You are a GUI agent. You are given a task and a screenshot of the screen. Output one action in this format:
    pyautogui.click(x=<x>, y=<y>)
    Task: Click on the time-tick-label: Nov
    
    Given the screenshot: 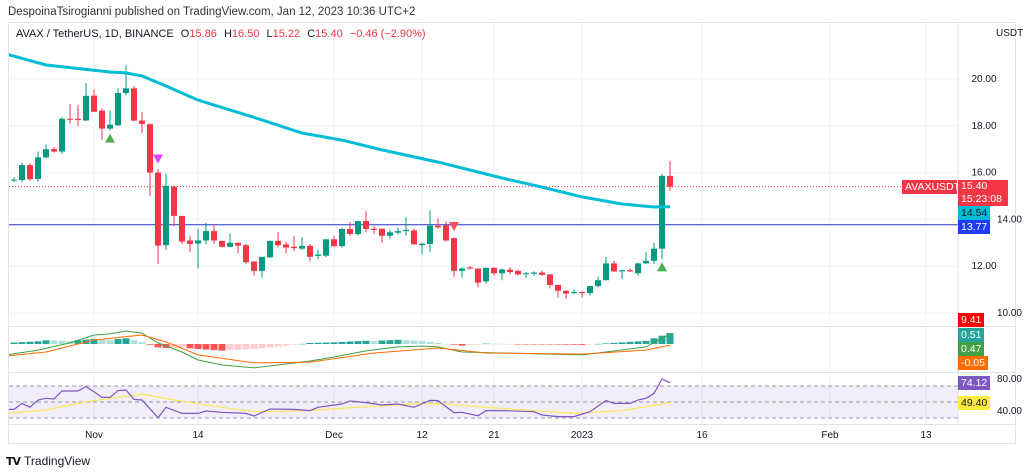 What is the action you would take?
    pyautogui.click(x=94, y=435)
    